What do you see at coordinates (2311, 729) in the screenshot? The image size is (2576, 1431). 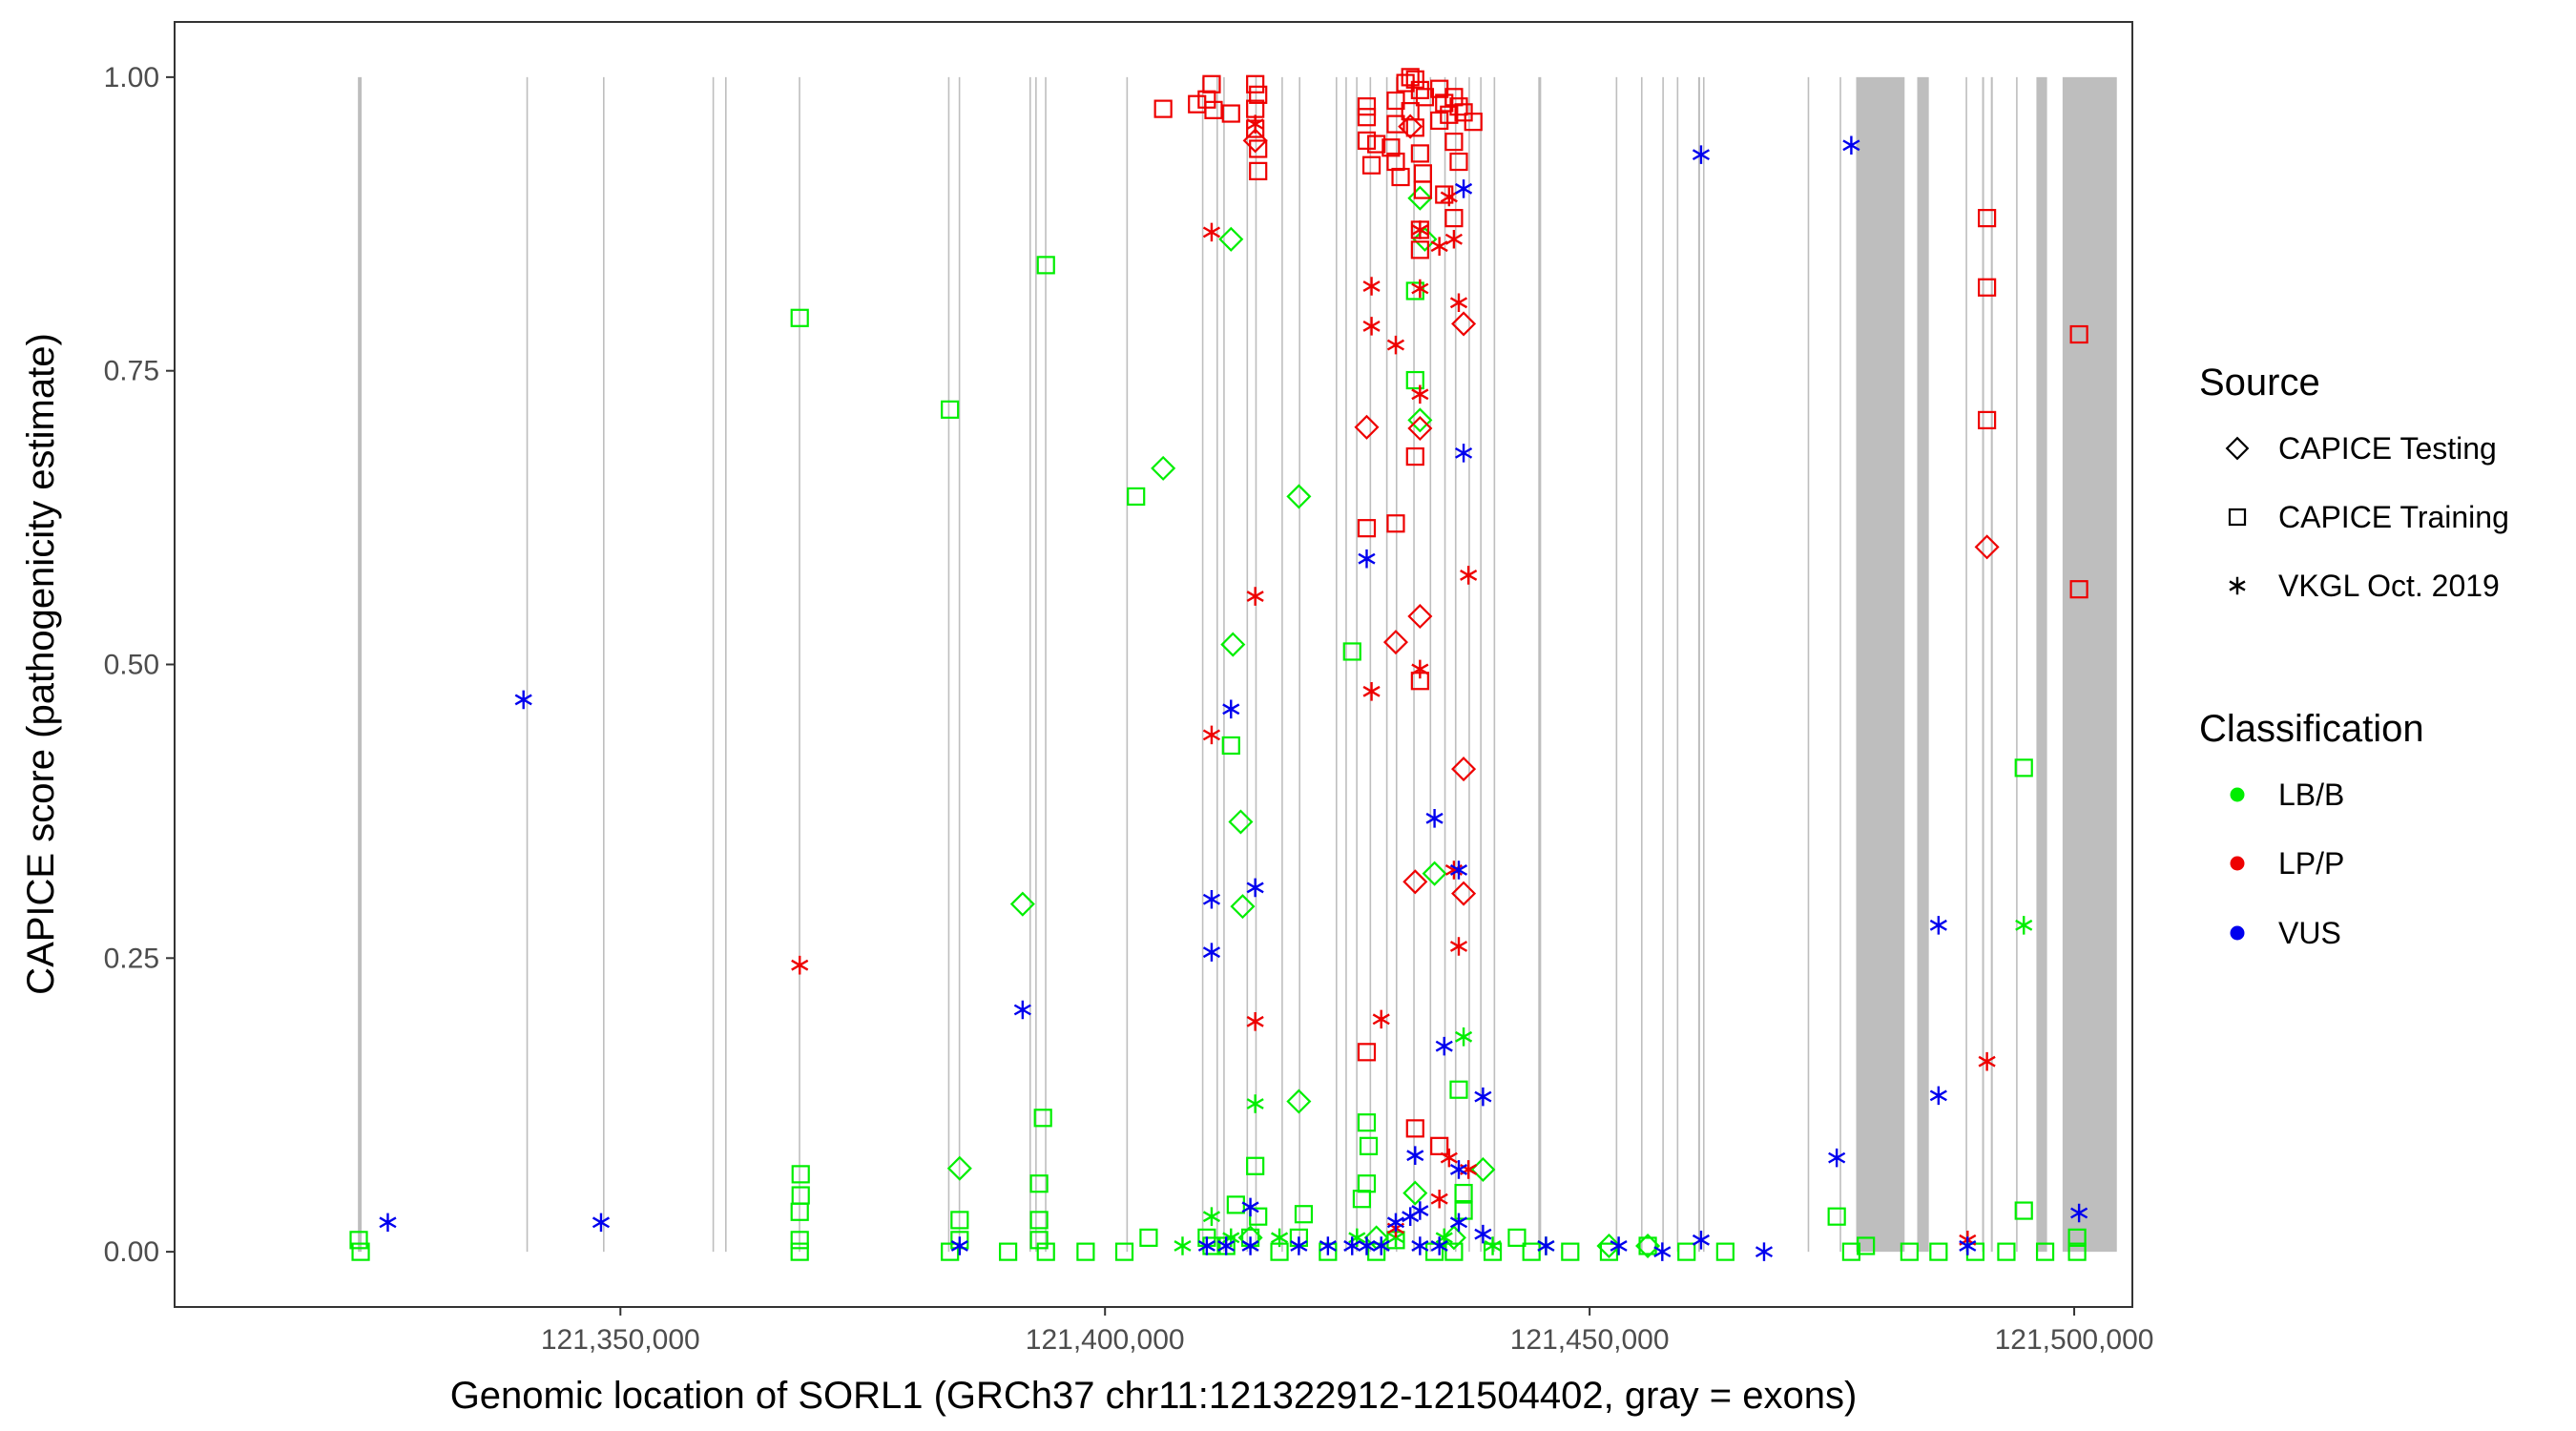 I see `legend-classification-title: Classification` at bounding box center [2311, 729].